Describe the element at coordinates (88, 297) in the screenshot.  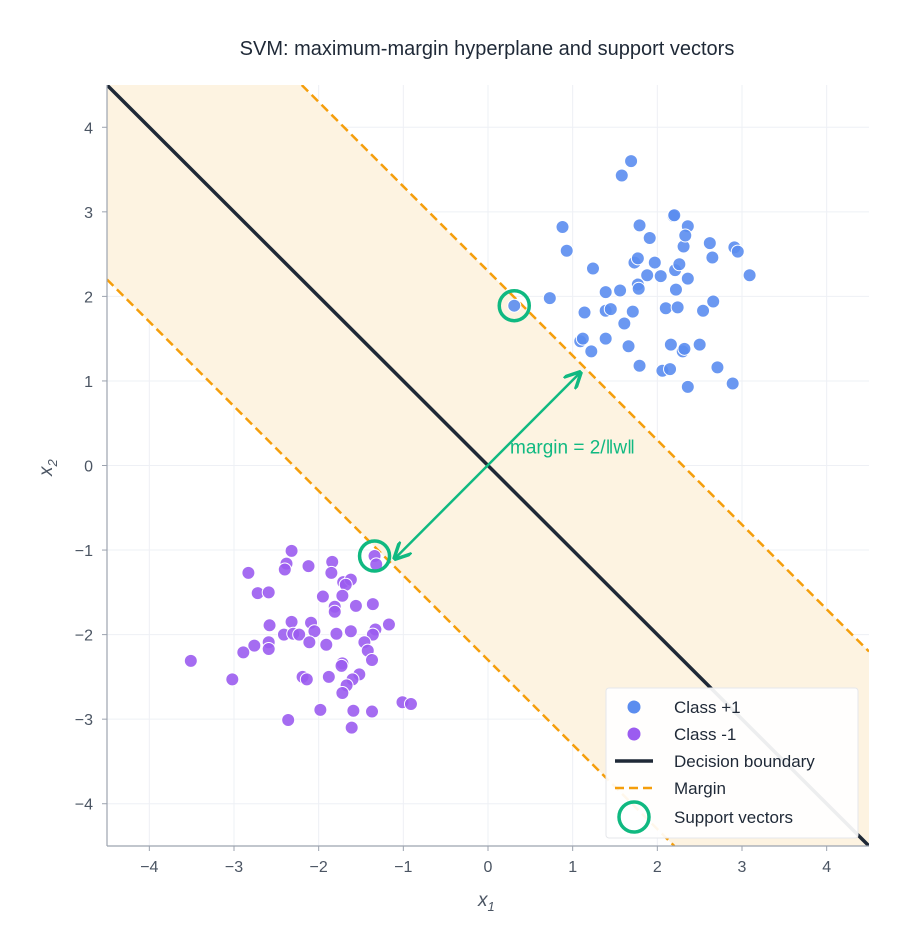
I see `y-tick-label: 2` at that location.